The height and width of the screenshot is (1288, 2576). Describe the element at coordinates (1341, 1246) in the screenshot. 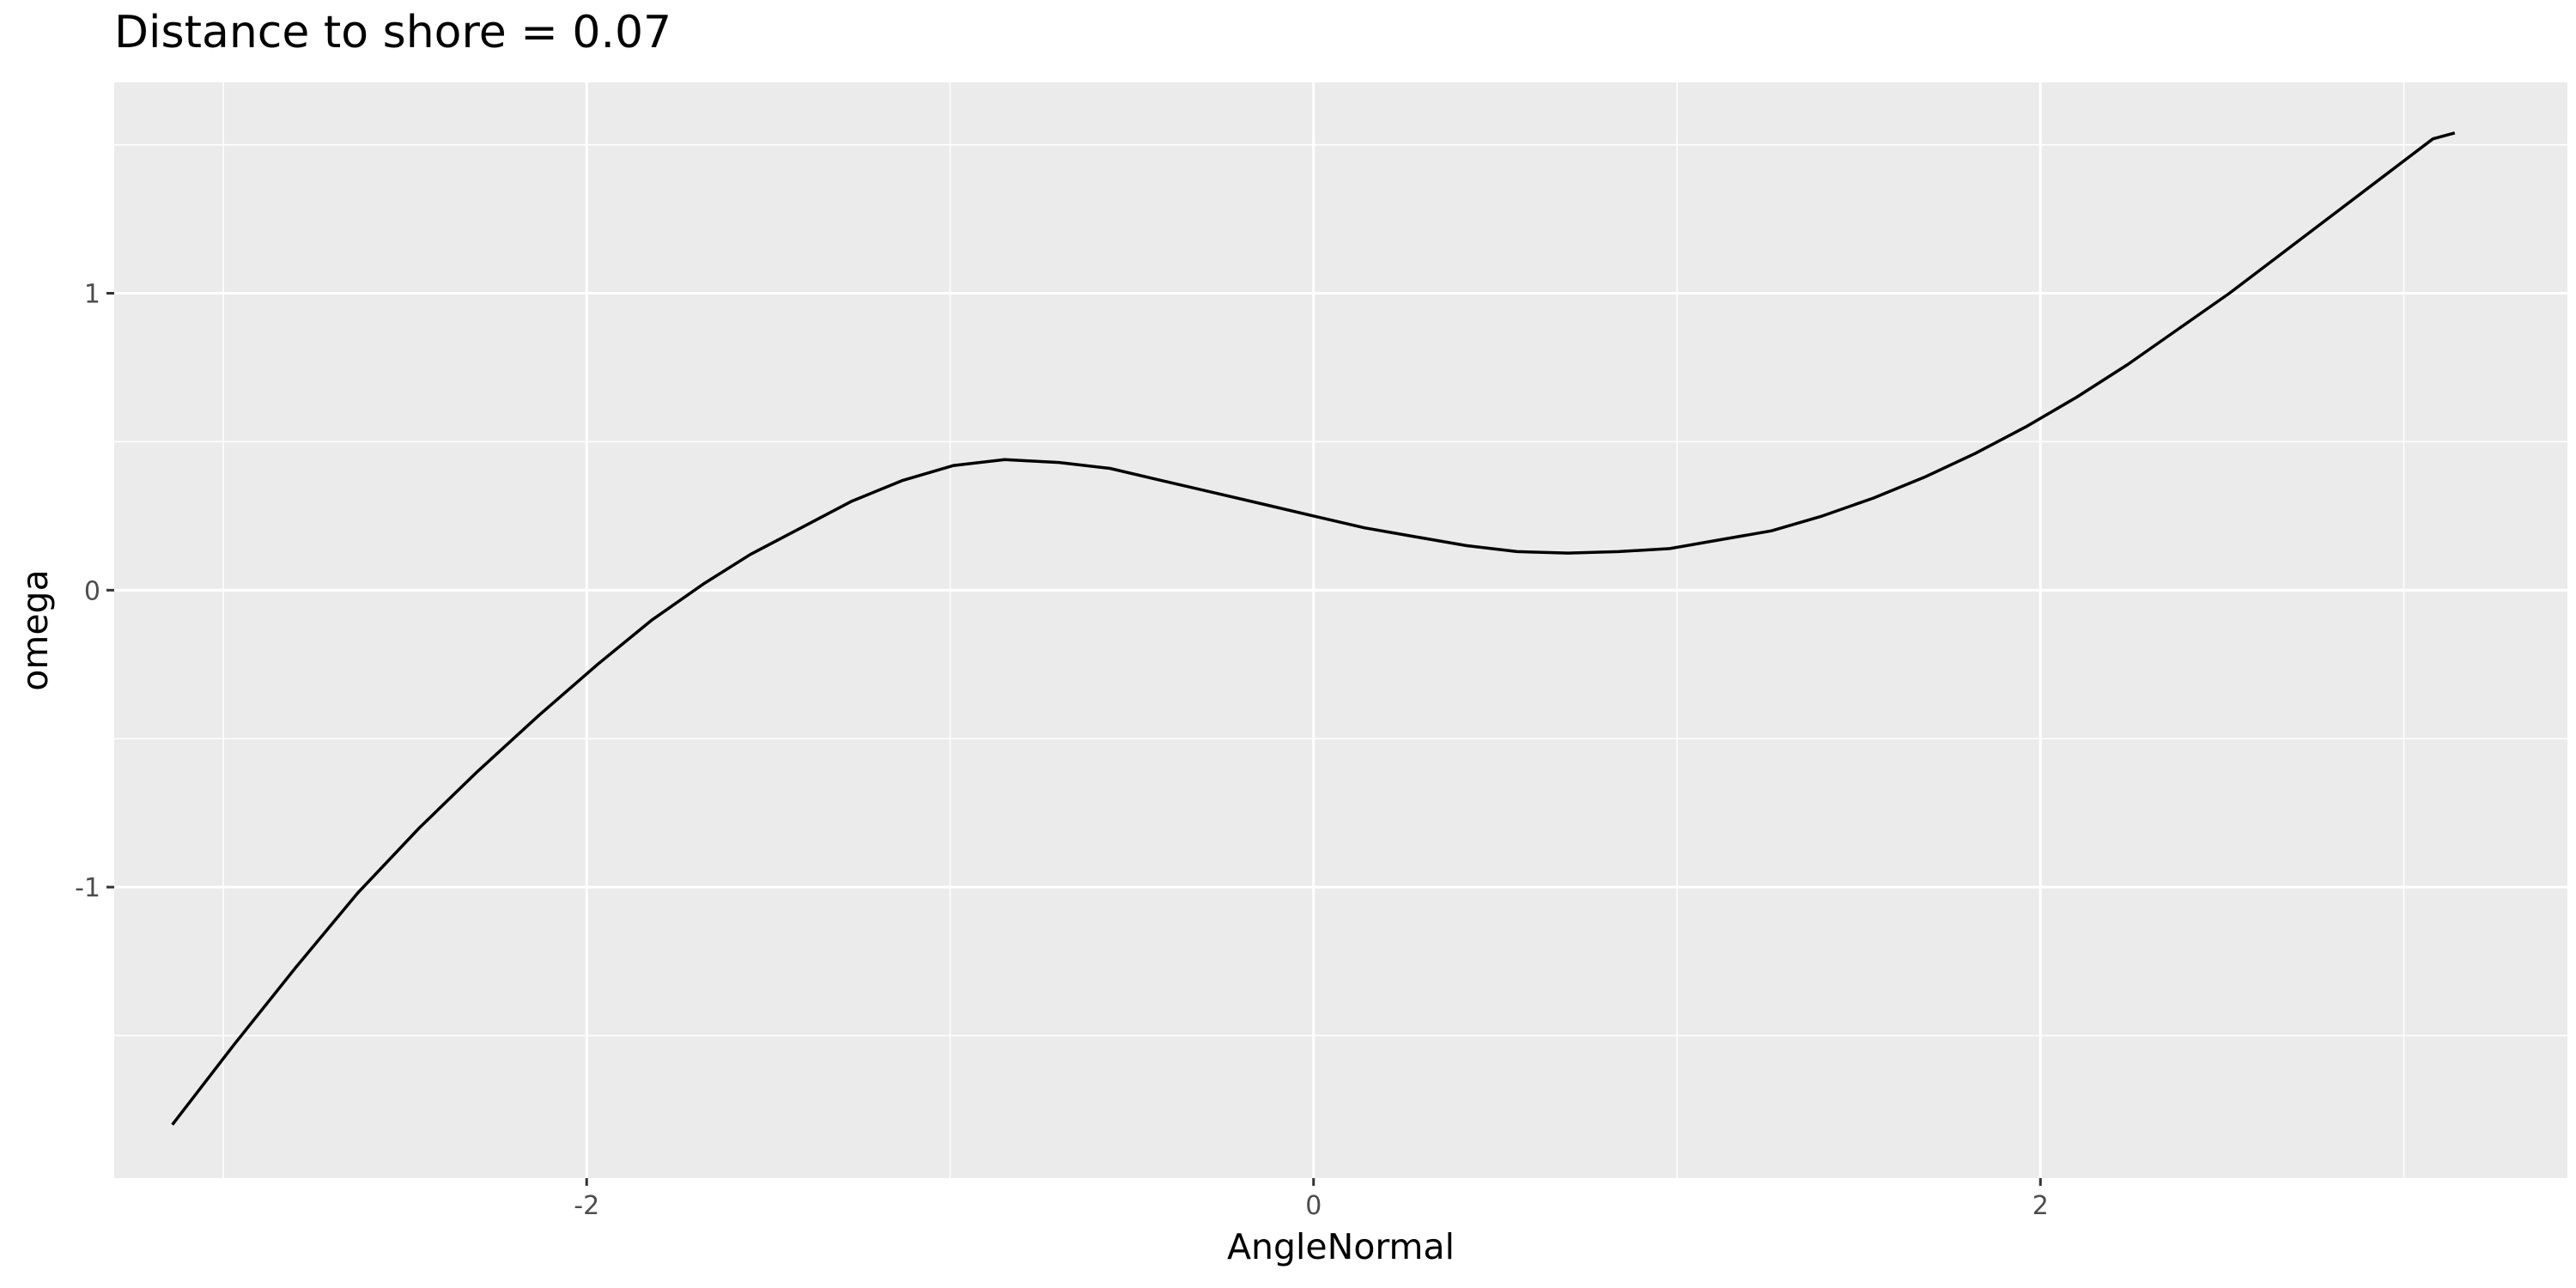

I see `x-axis-title: AngleNormal` at that location.